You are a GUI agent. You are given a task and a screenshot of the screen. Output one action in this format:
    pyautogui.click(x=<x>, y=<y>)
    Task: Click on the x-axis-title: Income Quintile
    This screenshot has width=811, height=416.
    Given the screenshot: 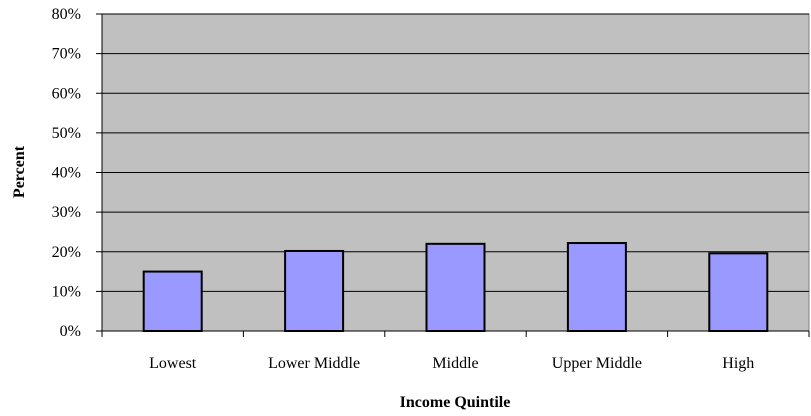 What is the action you would take?
    pyautogui.click(x=455, y=402)
    